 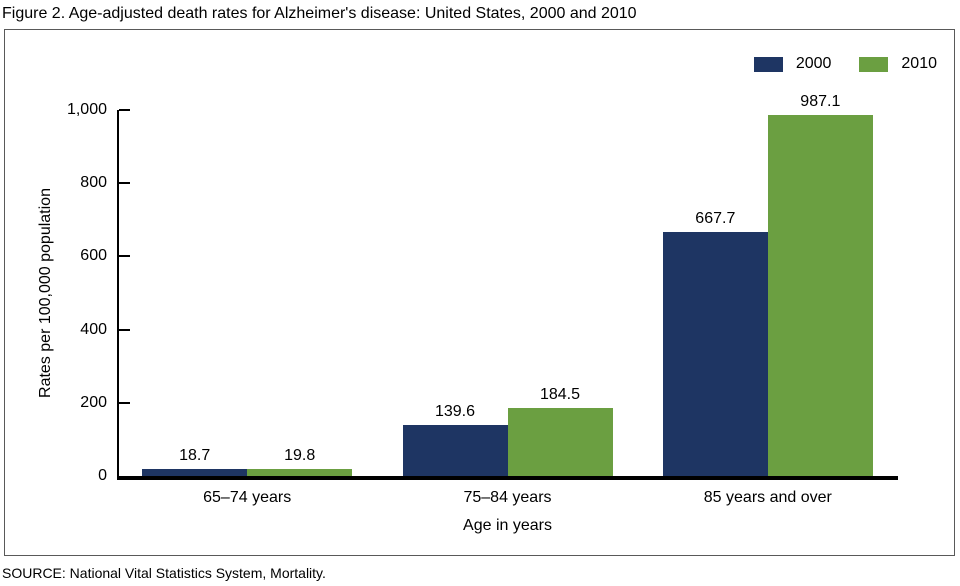 I want to click on value-label-2010-group1: 19.8, so click(x=300, y=455).